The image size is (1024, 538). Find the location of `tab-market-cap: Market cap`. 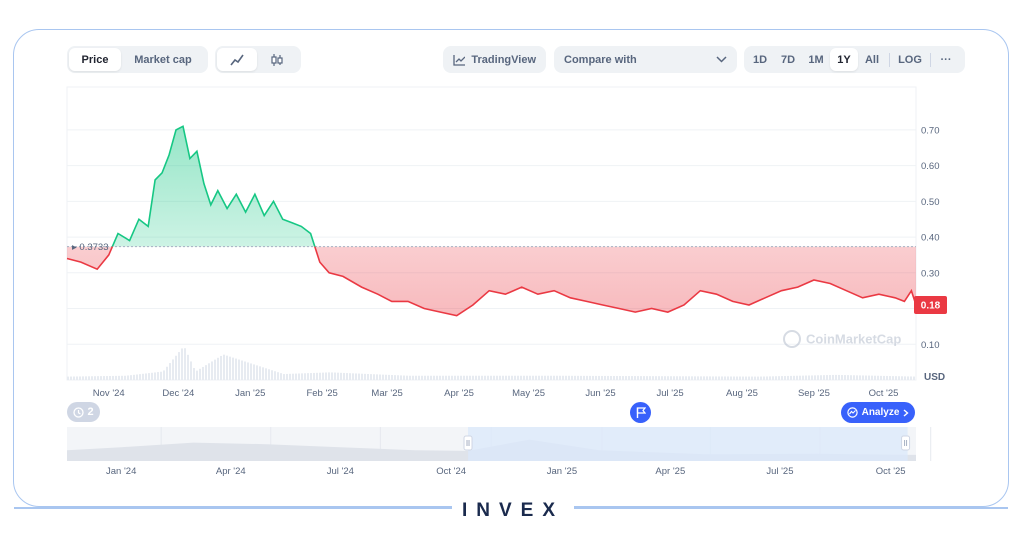

tab-market-cap: Market cap is located at coordinates (163, 59).